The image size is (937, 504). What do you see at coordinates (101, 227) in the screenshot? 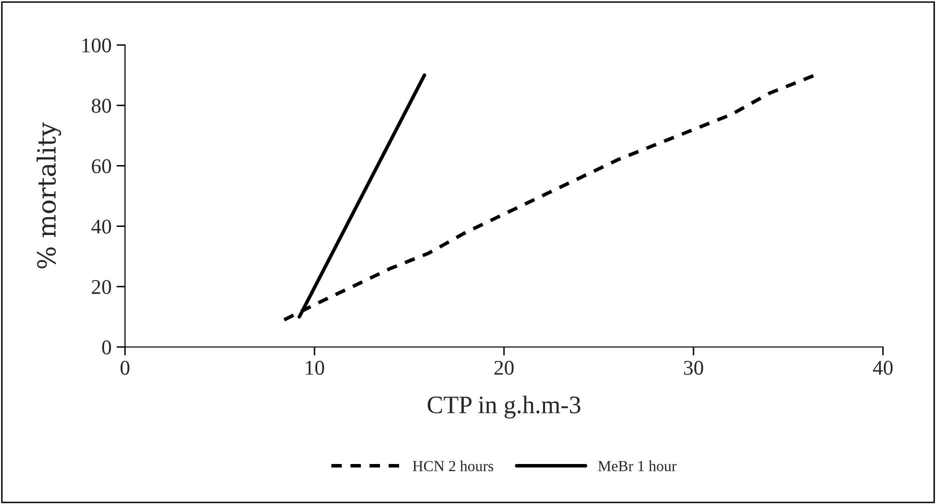
I see `y-tick-label: 40` at bounding box center [101, 227].